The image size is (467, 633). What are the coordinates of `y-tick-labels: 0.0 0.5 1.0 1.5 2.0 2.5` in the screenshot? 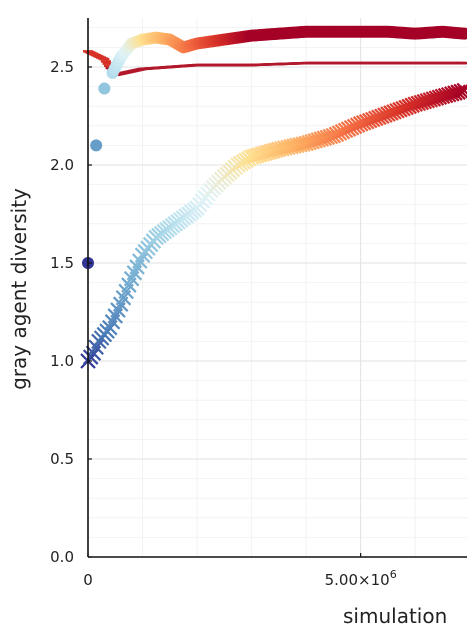 It's located at (71, 312).